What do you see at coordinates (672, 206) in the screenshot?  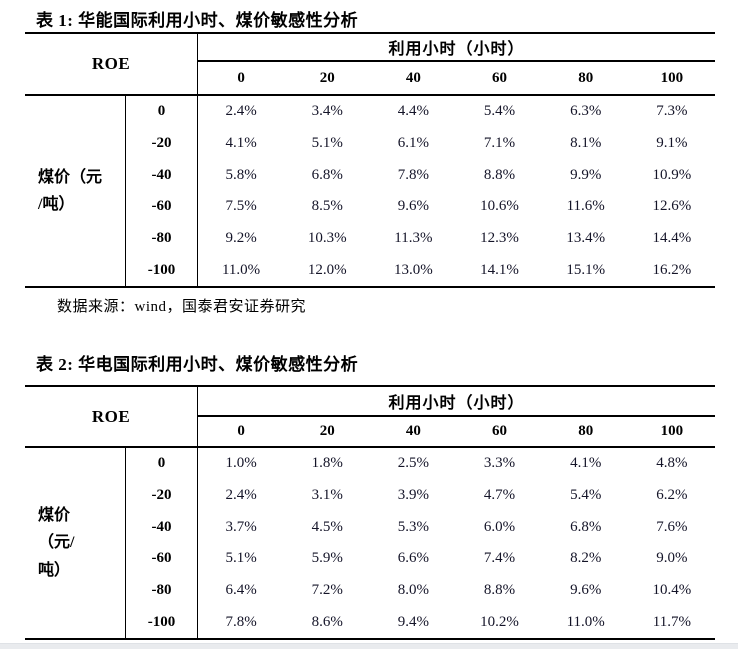 I see `table1-cell: 12.6%` at bounding box center [672, 206].